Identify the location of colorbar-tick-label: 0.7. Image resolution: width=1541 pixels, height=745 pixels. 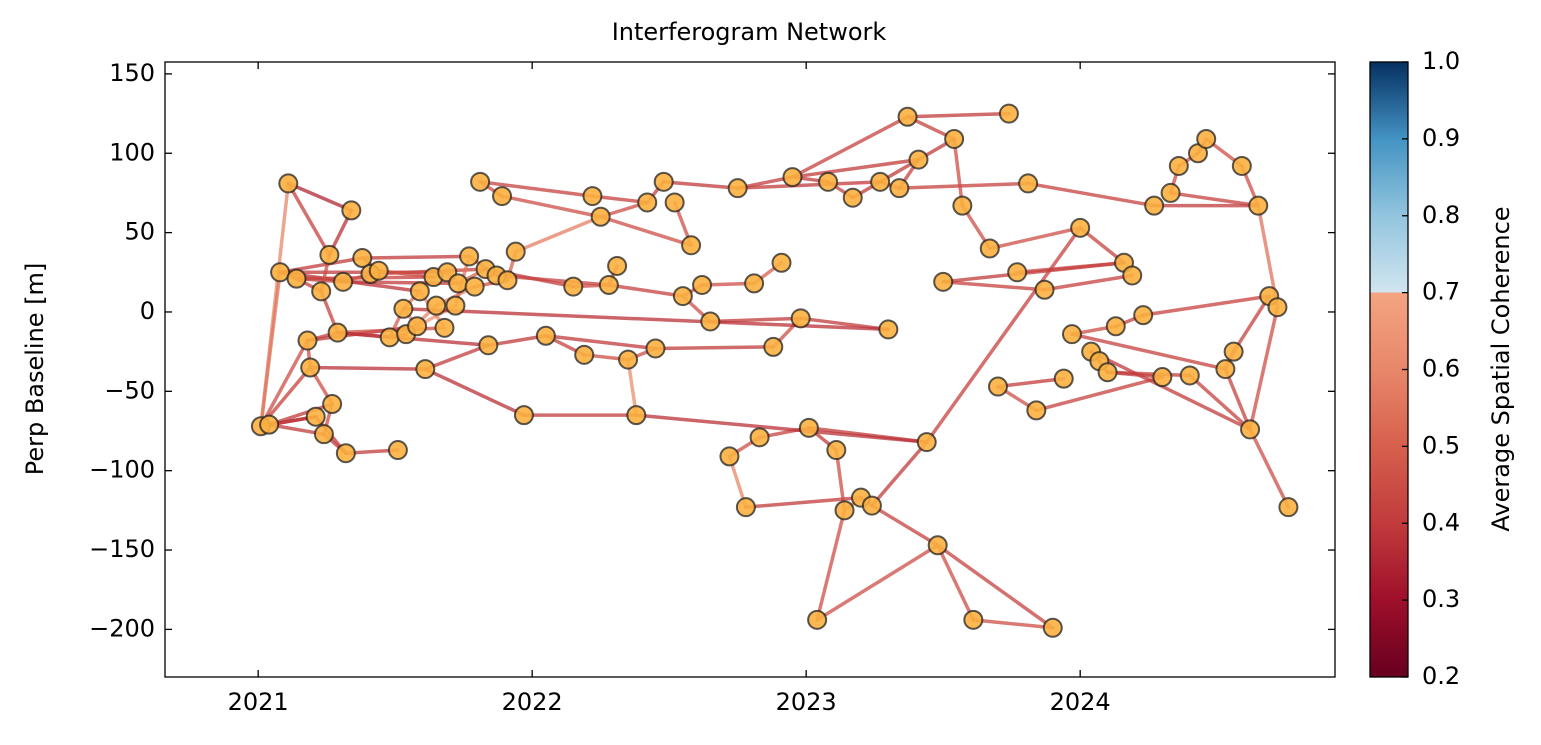
(1441, 292).